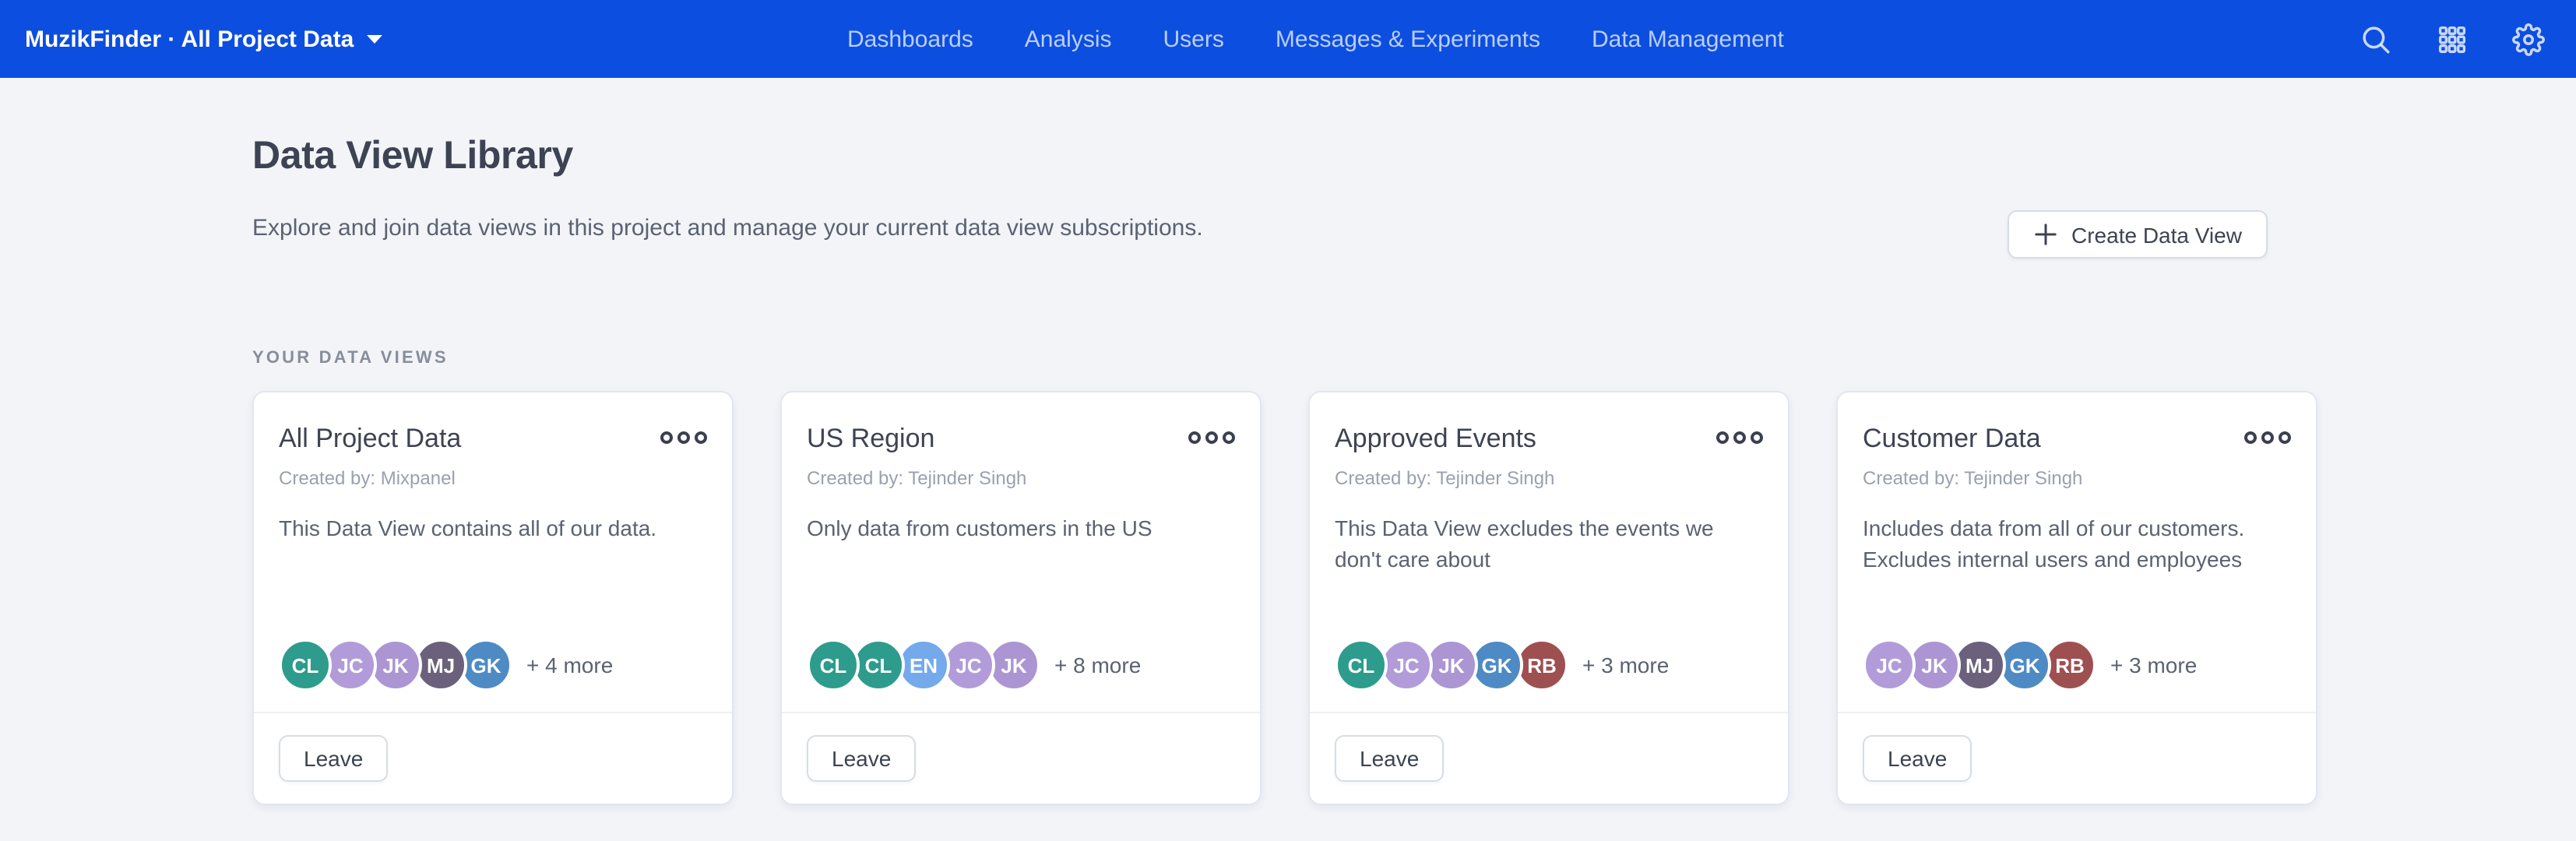  I want to click on avatar: EN, so click(923, 665).